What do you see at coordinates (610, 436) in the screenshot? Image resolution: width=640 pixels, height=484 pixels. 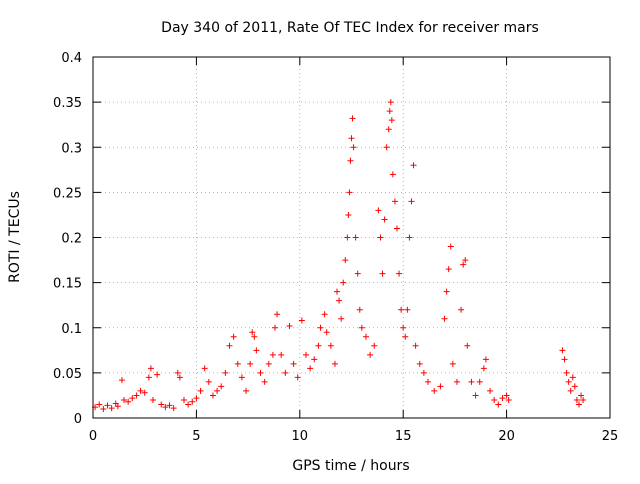 I see `x-tick-label: 25` at bounding box center [610, 436].